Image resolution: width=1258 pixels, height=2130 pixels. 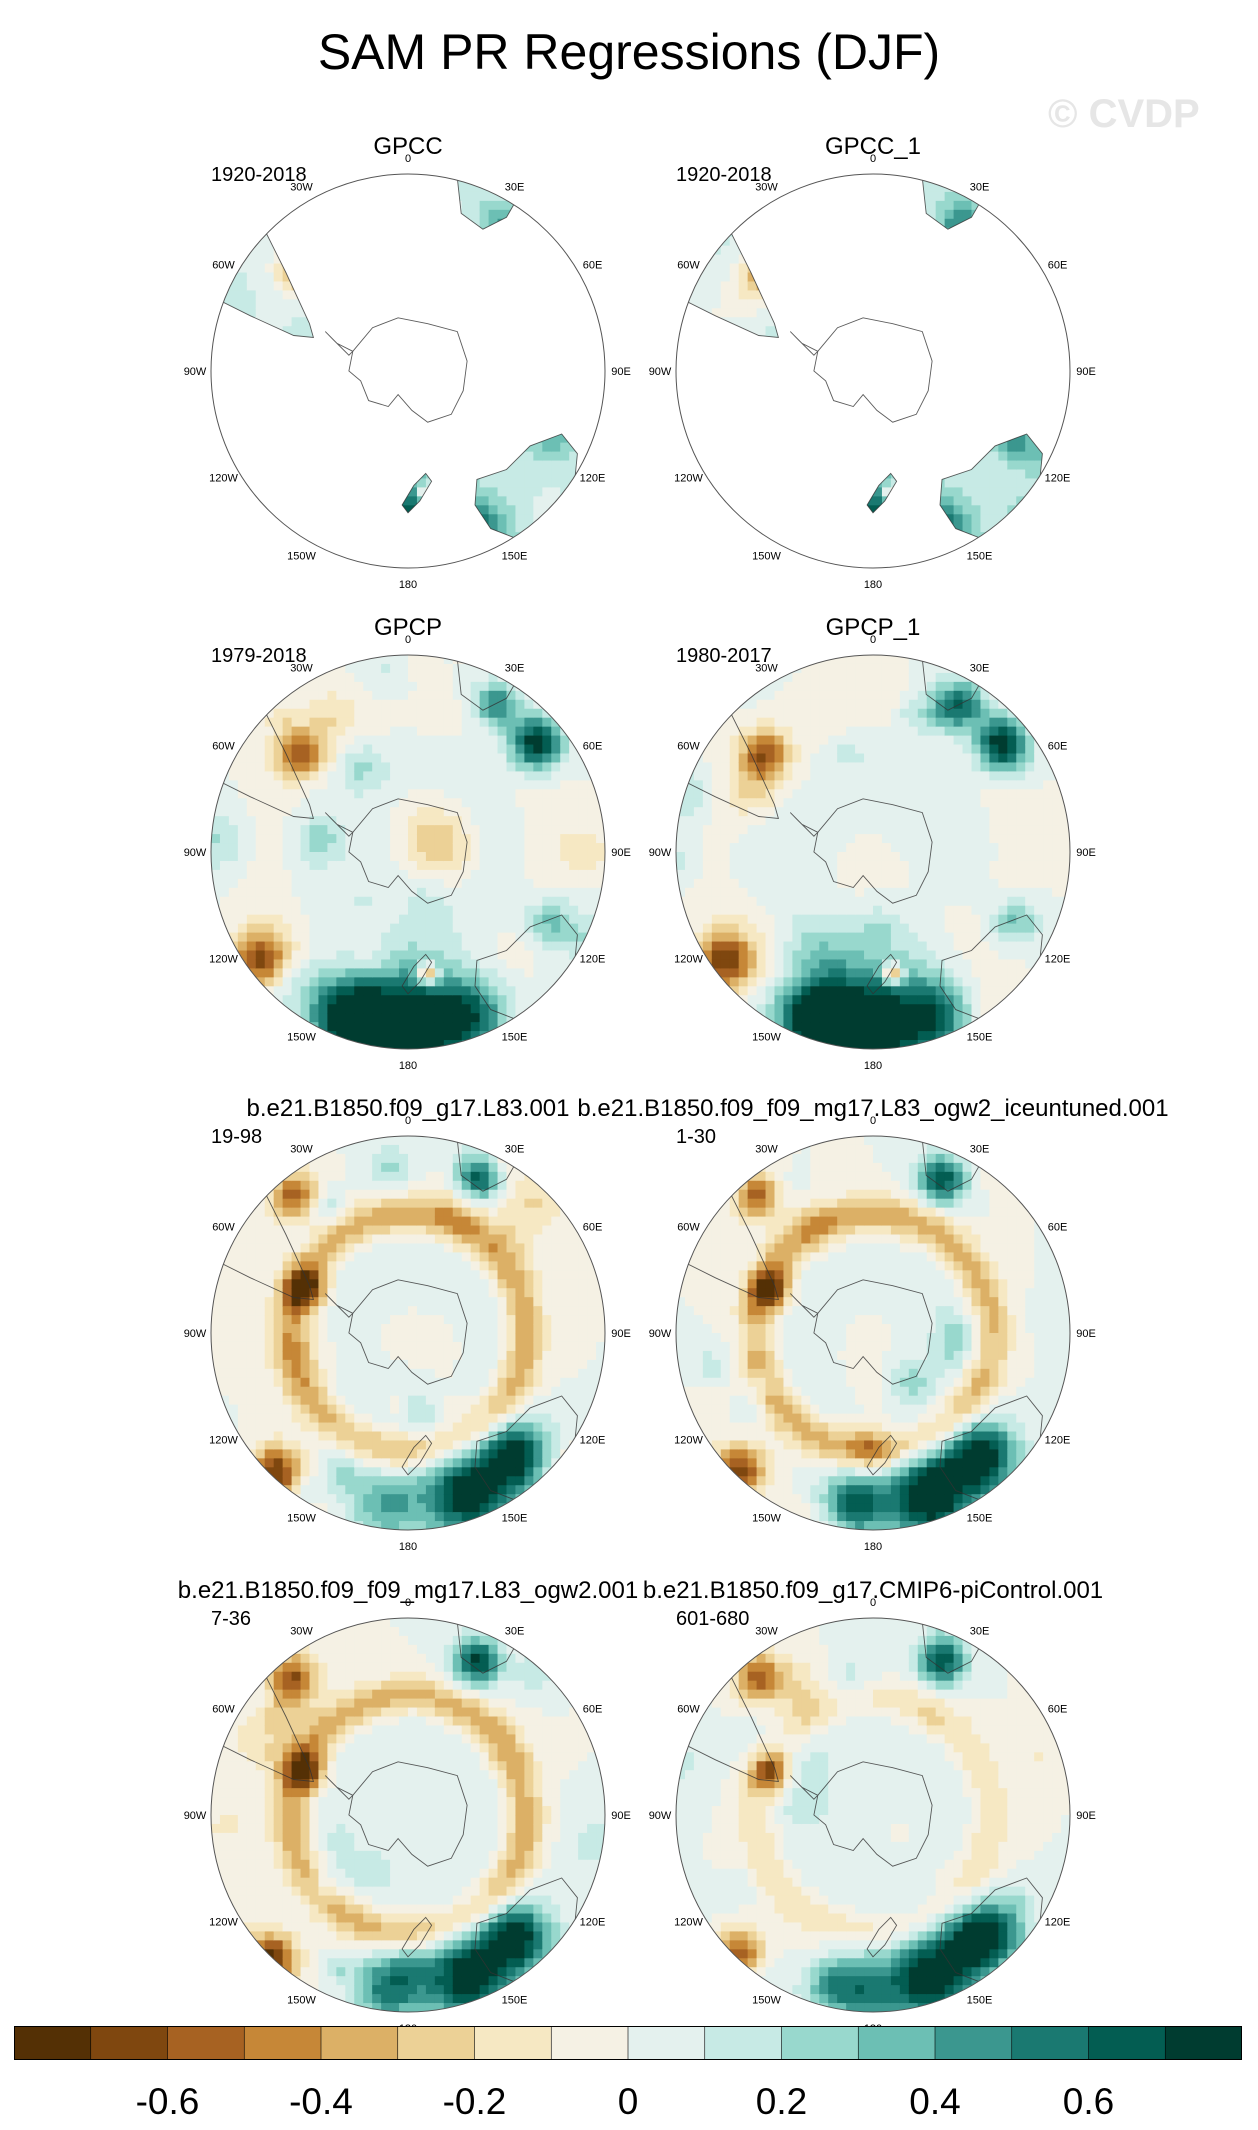 What do you see at coordinates (407, 146) in the screenshot?
I see `panel-title: GPCC` at bounding box center [407, 146].